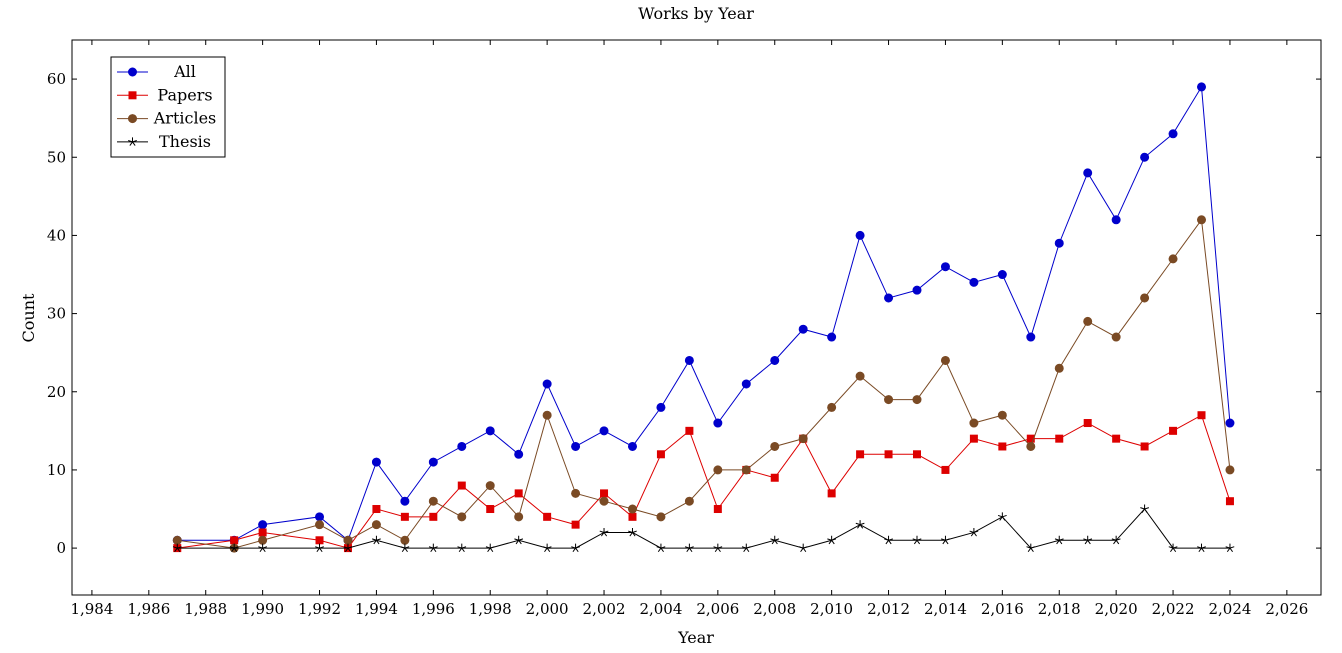 Image resolution: width=1342 pixels, height=653 pixels. I want to click on x-tick-label: 2,002, so click(604, 609).